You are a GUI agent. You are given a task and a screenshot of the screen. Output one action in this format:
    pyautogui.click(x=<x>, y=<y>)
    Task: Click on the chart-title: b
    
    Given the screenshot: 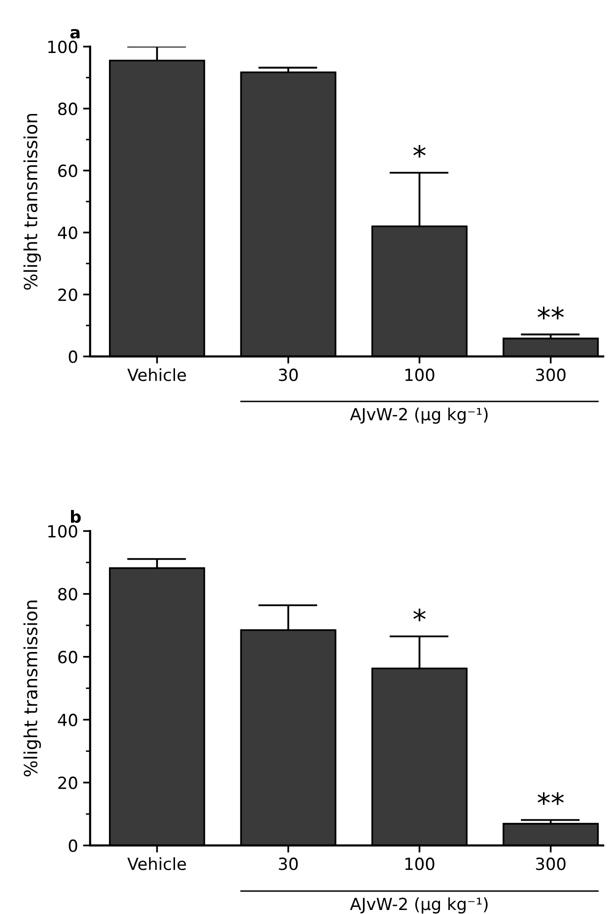 What is the action you would take?
    pyautogui.click(x=75, y=516)
    